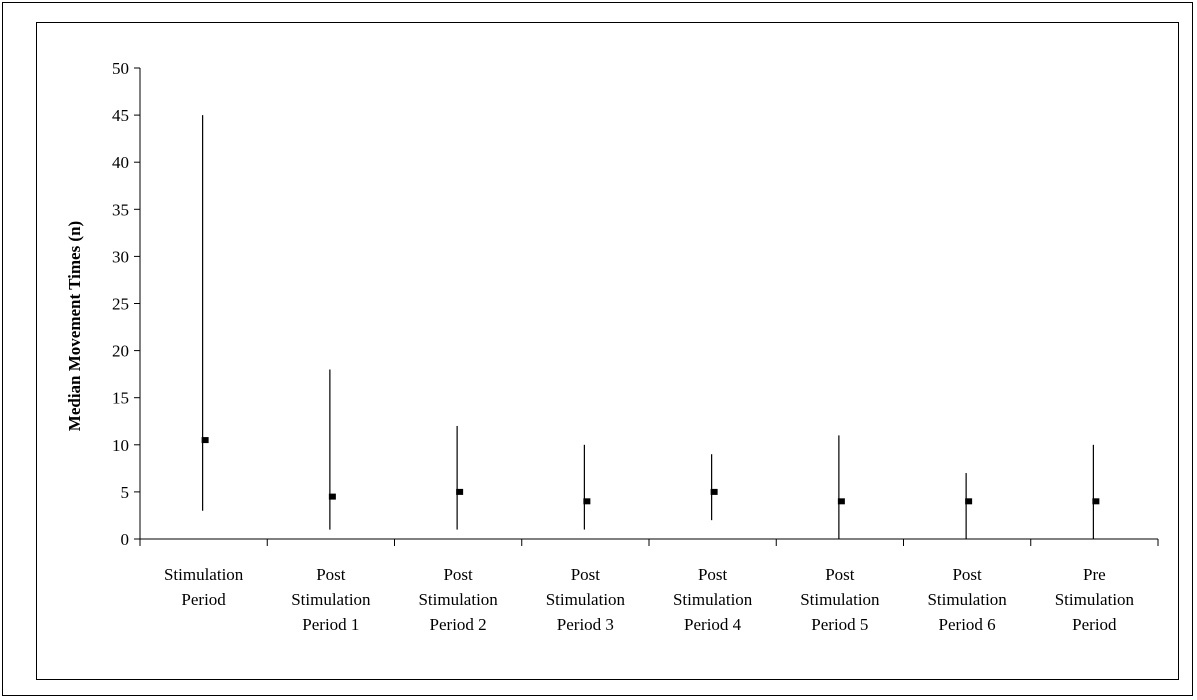 The image size is (1197, 700). What do you see at coordinates (120, 304) in the screenshot?
I see `y-tick-label: 25` at bounding box center [120, 304].